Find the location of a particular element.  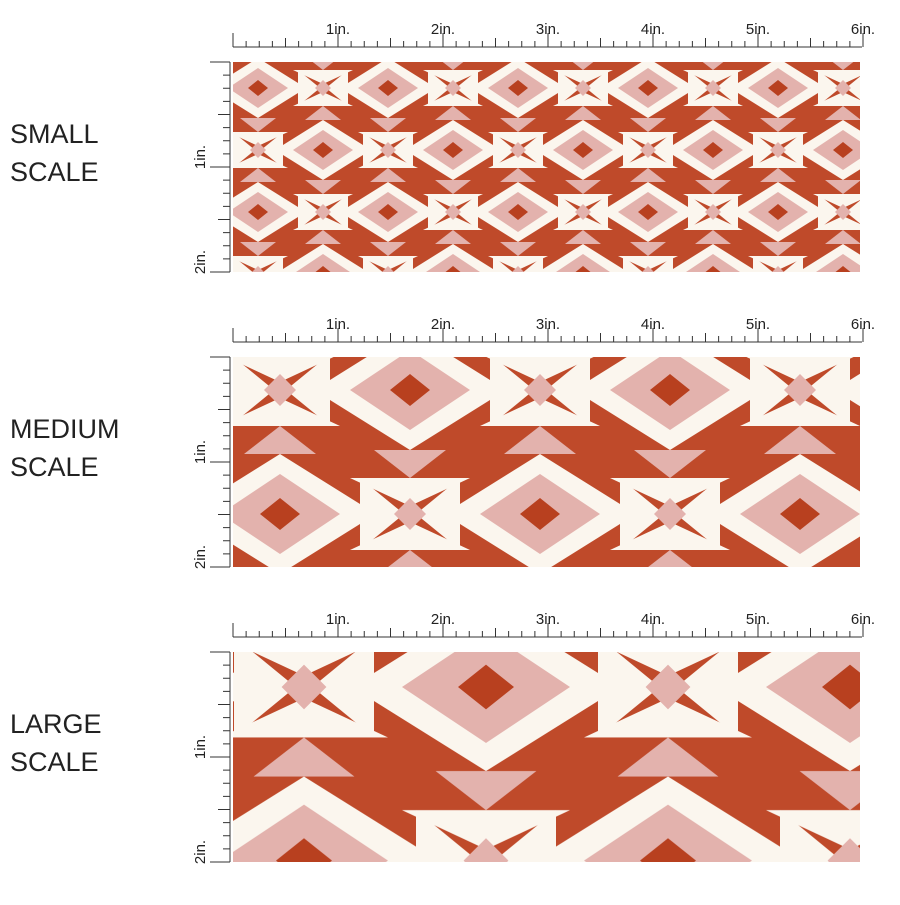

scale-label: LARGE is located at coordinates (56, 724).